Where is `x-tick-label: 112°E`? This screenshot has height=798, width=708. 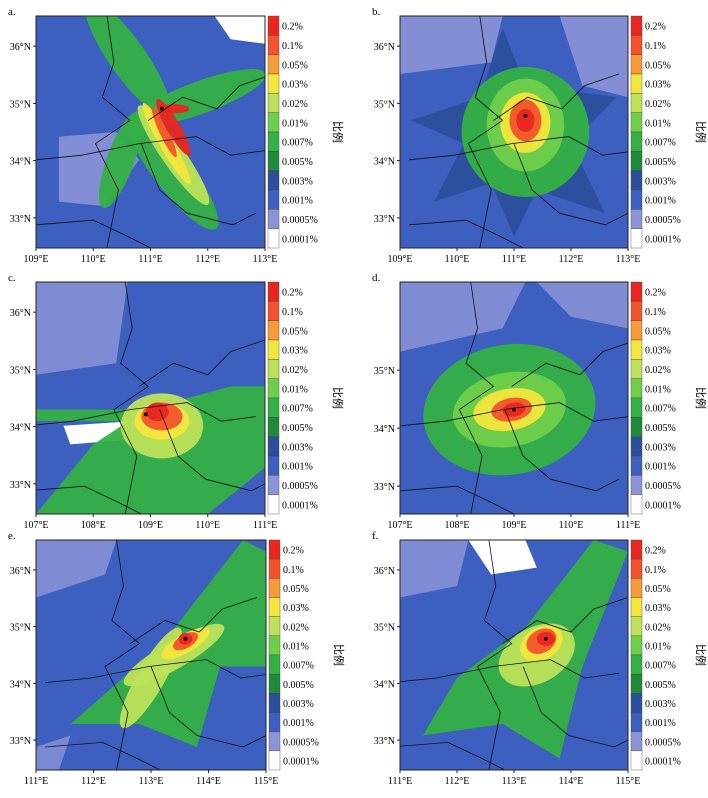 x-tick-label: 112°E is located at coordinates (207, 259).